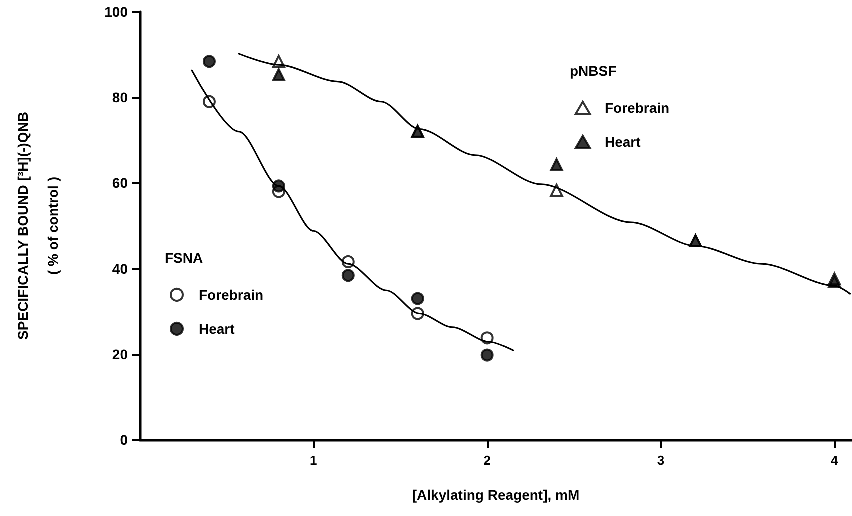  What do you see at coordinates (38, 226) in the screenshot?
I see `y-axis-title: SPECIFICALLY BOUND [³H](-)QNB ( % of control )` at bounding box center [38, 226].